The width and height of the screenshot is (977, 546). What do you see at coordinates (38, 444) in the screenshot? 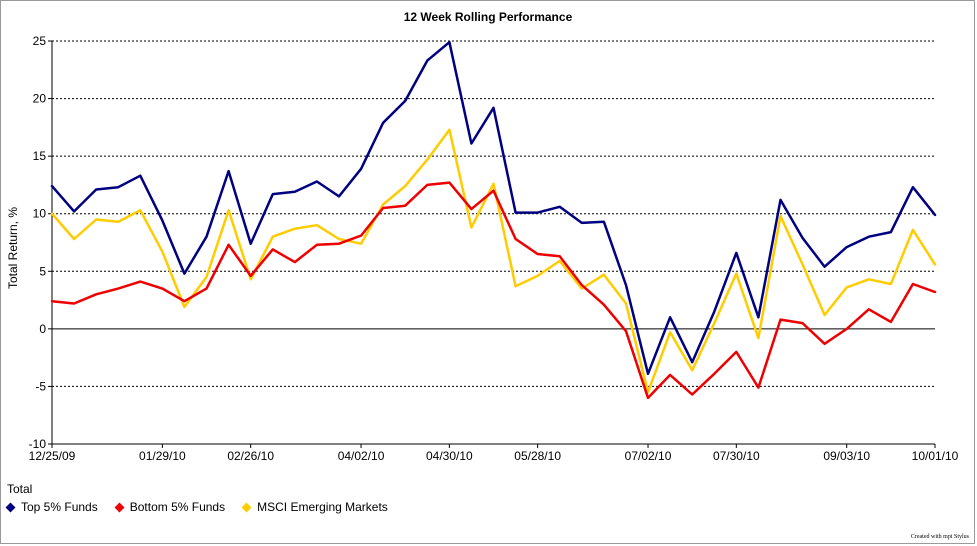
I see `y-tick-label: -10` at bounding box center [38, 444].